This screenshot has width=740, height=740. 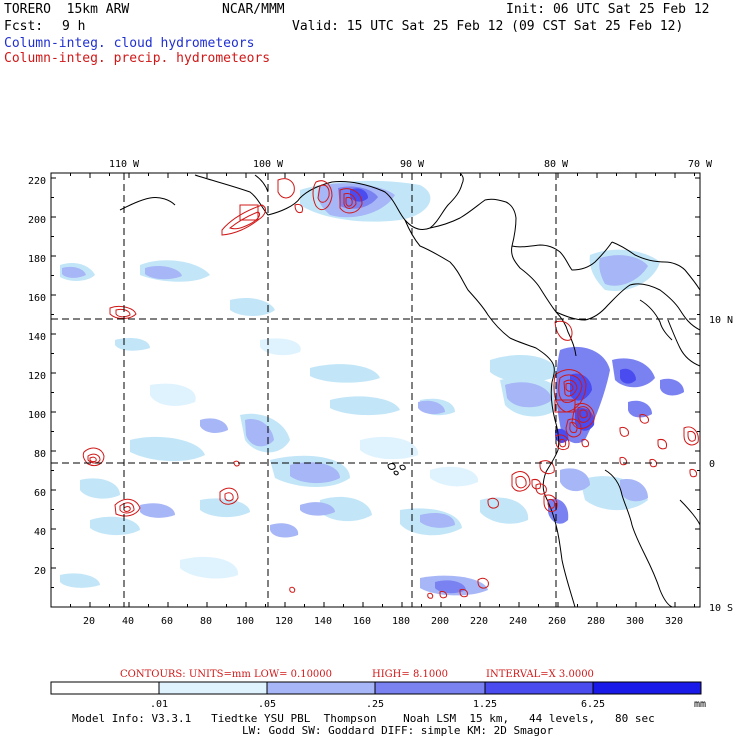 What do you see at coordinates (74, 26) in the screenshot?
I see `forecast-hours: 9 h` at bounding box center [74, 26].